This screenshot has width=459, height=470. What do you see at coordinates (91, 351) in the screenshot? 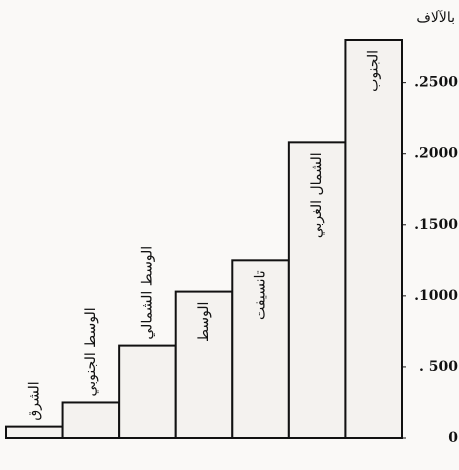
I see `bar-label: الوسط الجنوبي` at bounding box center [91, 351].